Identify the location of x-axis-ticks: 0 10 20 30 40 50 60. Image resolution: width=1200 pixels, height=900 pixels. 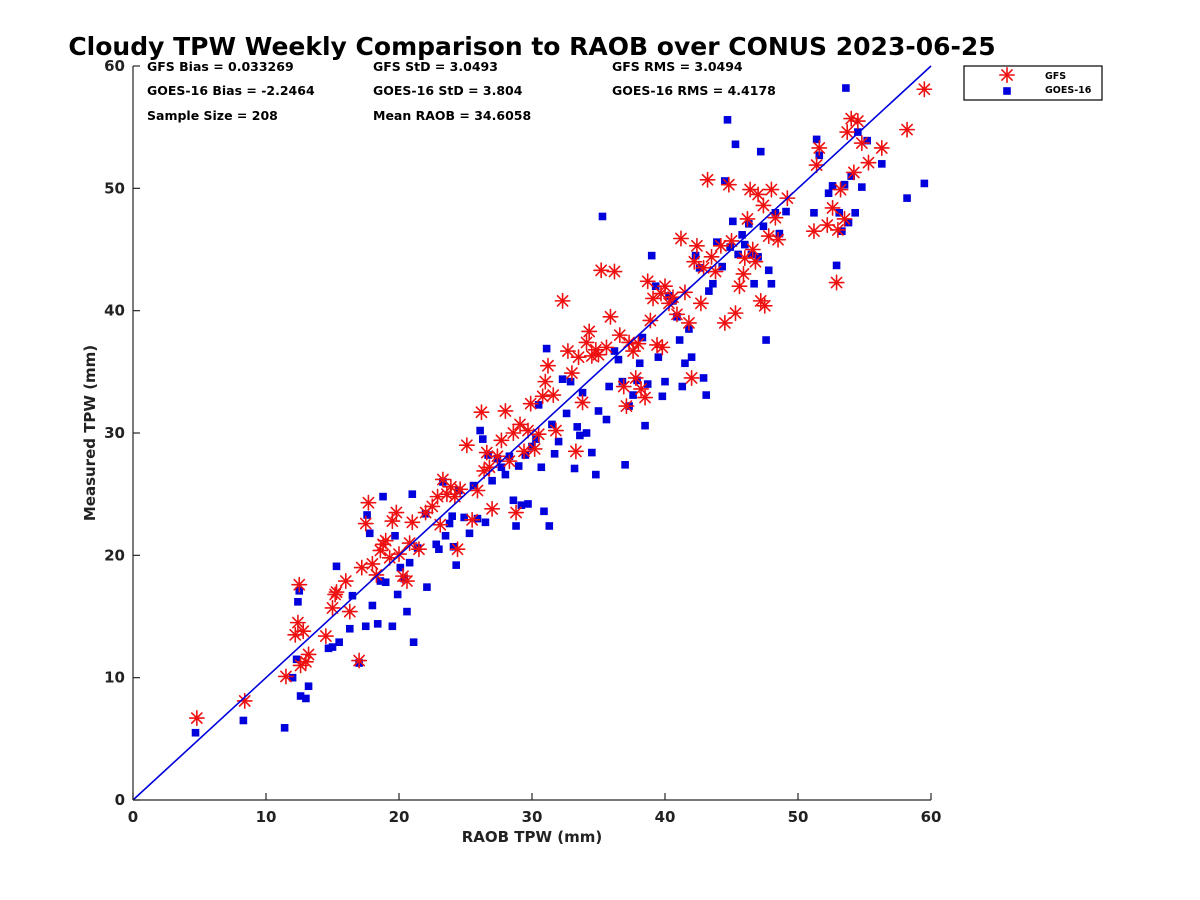
(534, 809).